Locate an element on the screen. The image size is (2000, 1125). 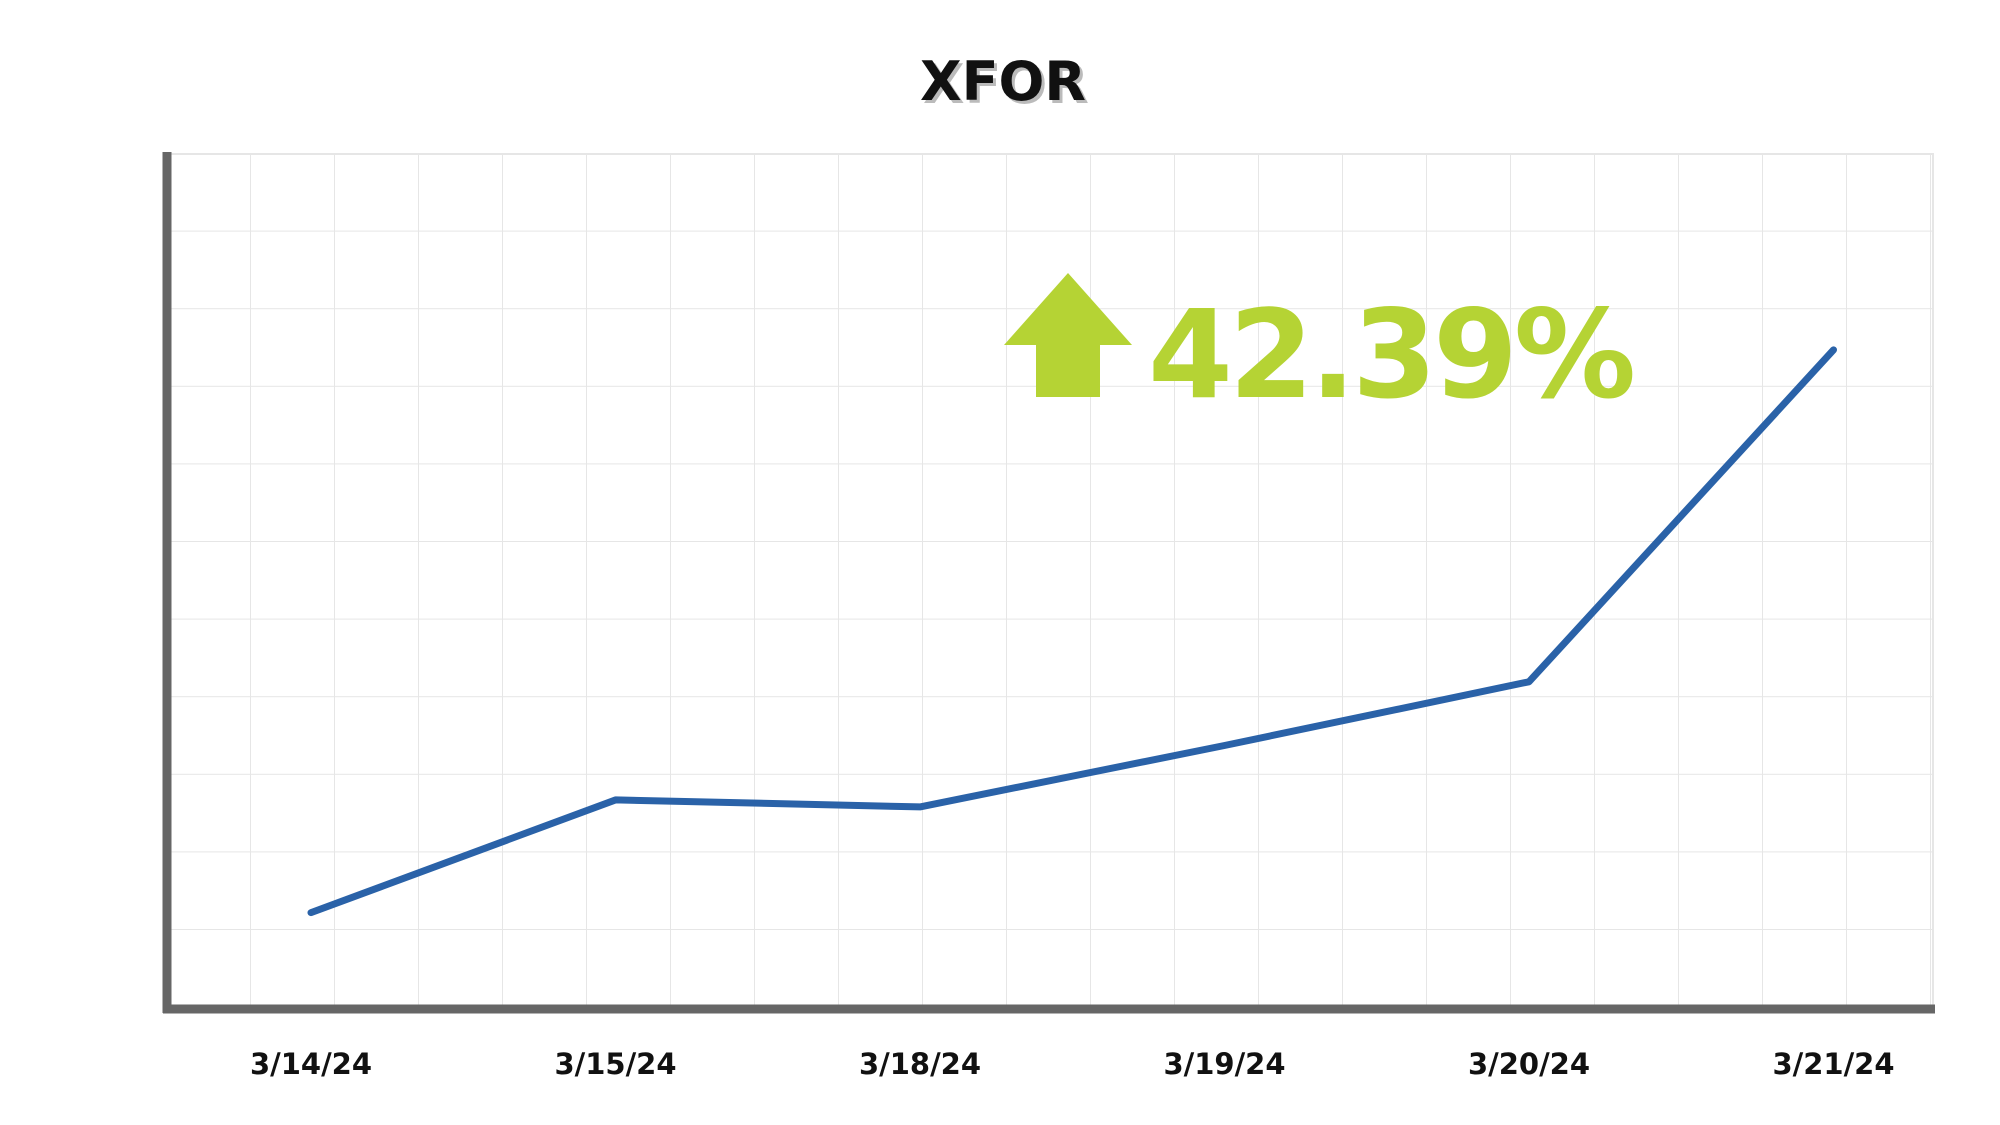
x-tick-label: 3/14/24 is located at coordinates (311, 1064).